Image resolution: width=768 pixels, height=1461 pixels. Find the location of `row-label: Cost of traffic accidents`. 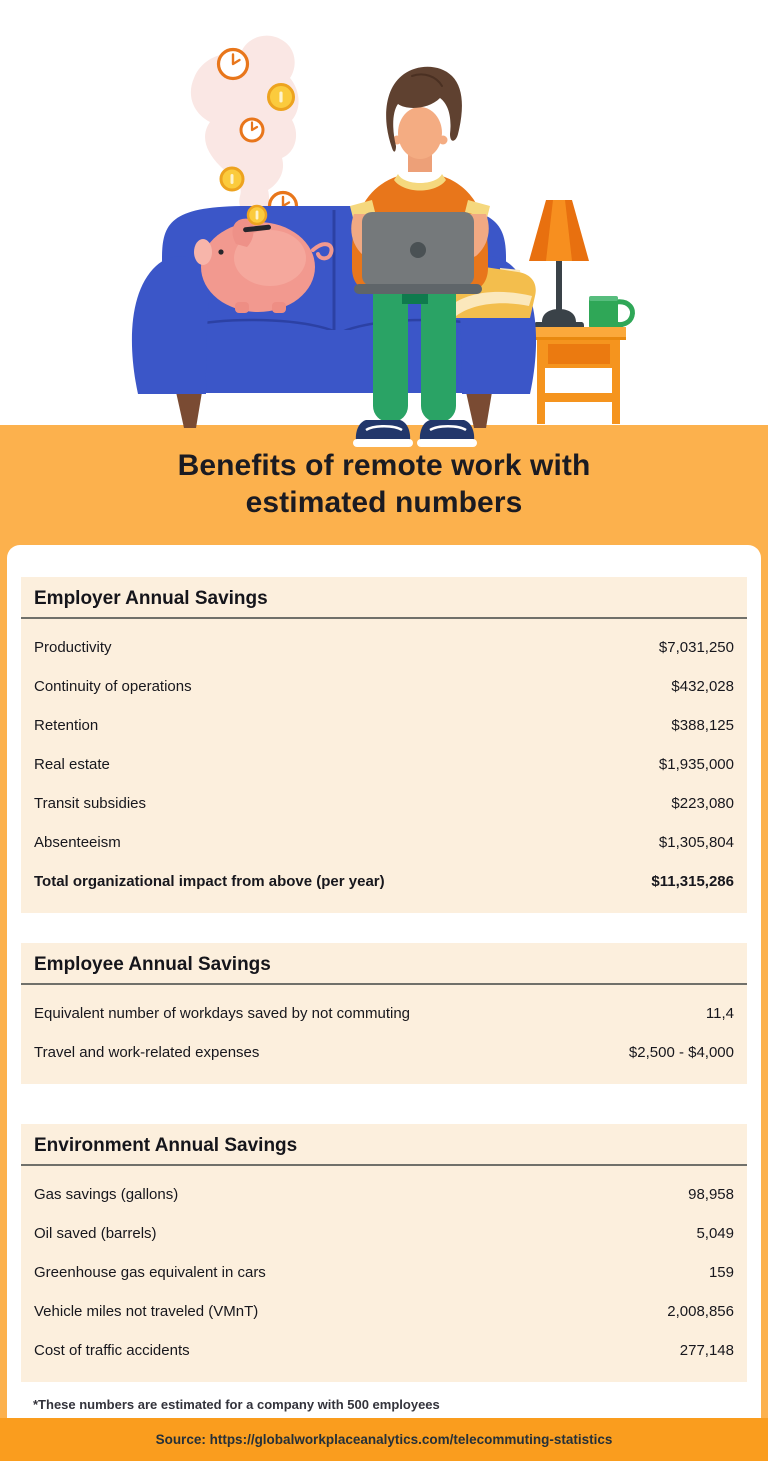

row-label: Cost of traffic accidents is located at coordinates (112, 1350).